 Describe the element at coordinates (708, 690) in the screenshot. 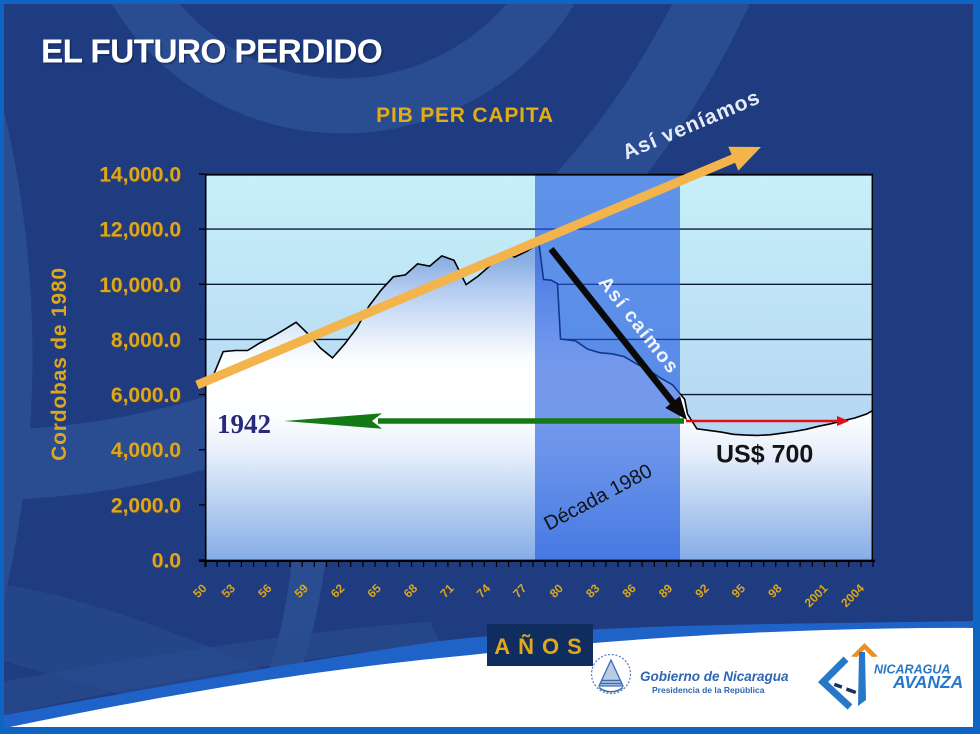

I see `svg-text: Presidencia de la República` at that location.